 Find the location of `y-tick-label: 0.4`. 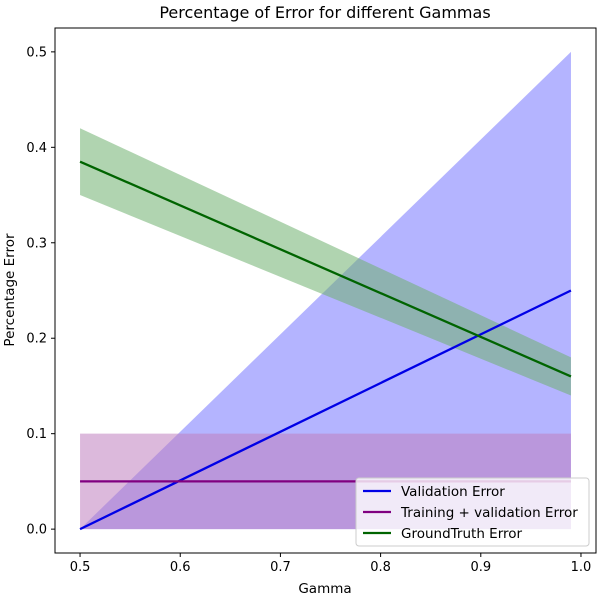

y-tick-label: 0.4 is located at coordinates (36, 148).